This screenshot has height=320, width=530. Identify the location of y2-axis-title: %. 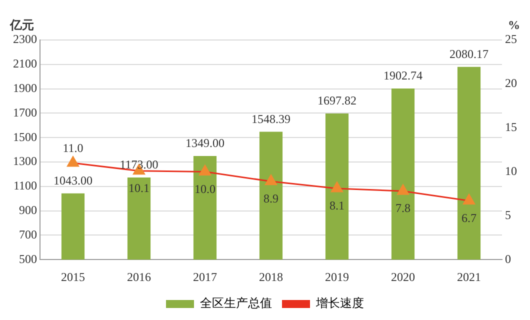
(514, 25).